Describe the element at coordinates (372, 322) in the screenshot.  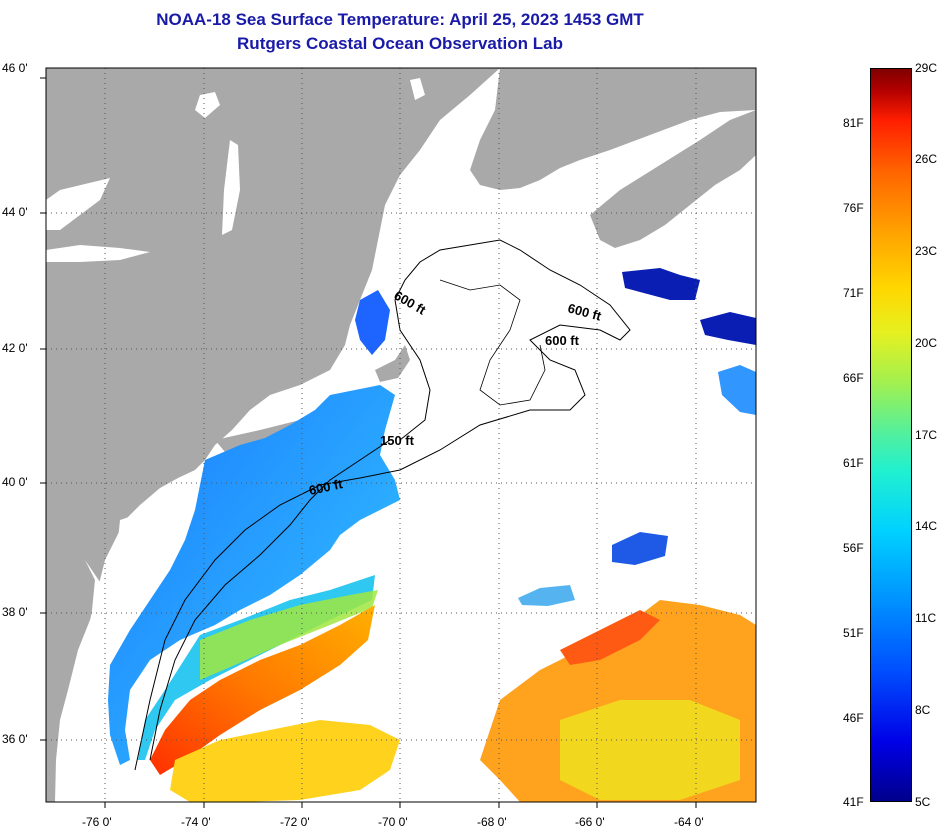
I see `sst-gulf-maine-patch` at that location.